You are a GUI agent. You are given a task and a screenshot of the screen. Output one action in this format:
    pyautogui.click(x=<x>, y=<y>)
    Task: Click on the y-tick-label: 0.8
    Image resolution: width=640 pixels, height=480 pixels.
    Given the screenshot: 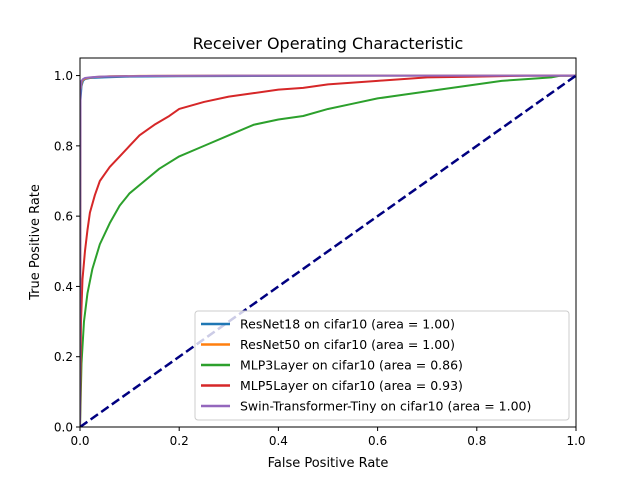 What is the action you would take?
    pyautogui.click(x=63, y=146)
    